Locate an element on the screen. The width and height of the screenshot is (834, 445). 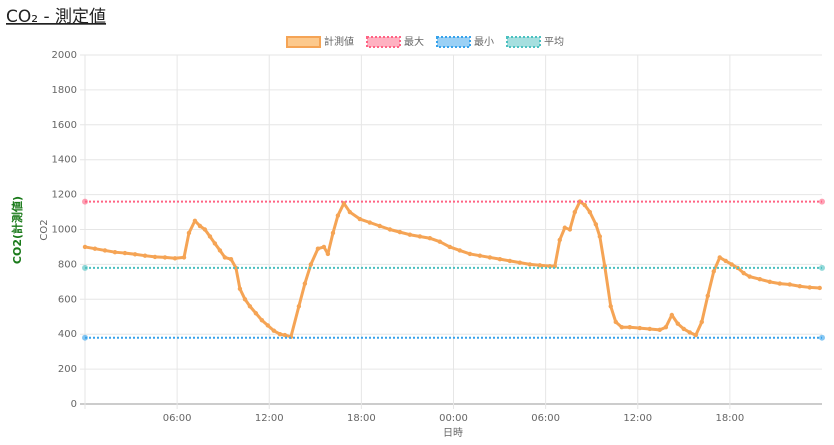
y-tick-label: 800 is located at coordinates (67, 264).